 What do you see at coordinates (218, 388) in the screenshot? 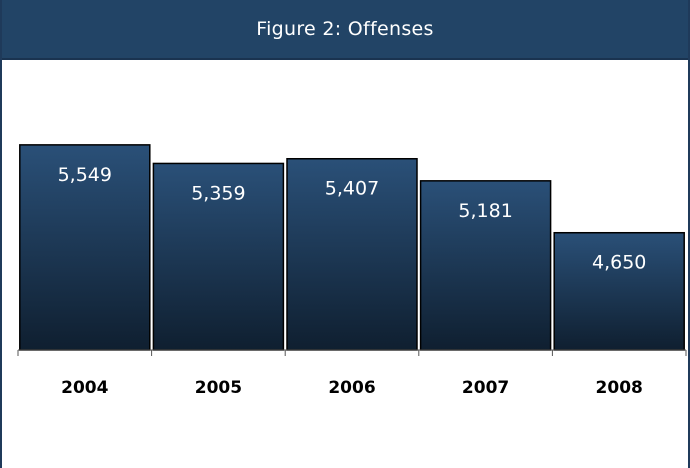
I see `x-tick-label: 2005` at bounding box center [218, 388].